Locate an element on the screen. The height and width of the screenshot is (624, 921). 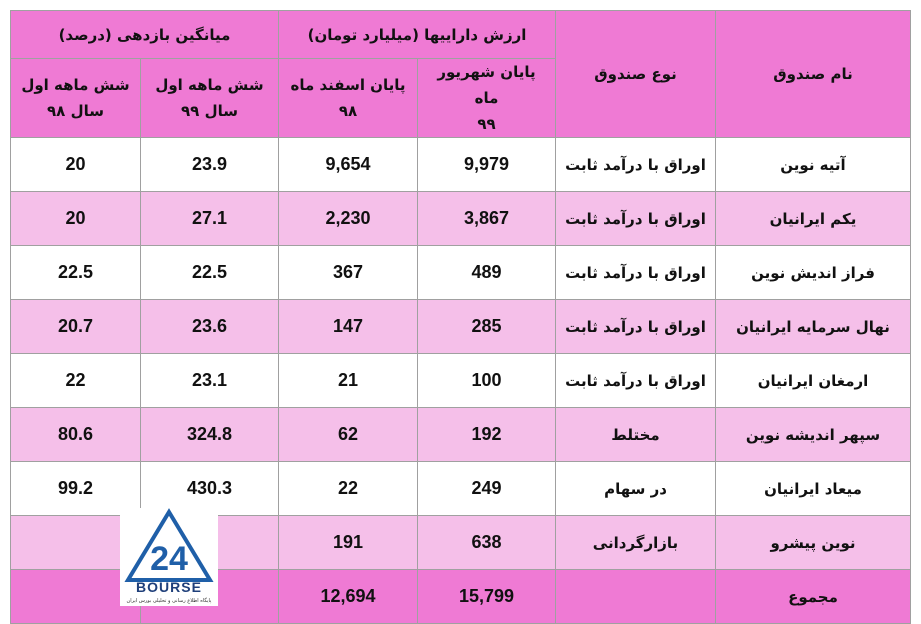
table-cell: 9,979 is located at coordinates (486, 164).